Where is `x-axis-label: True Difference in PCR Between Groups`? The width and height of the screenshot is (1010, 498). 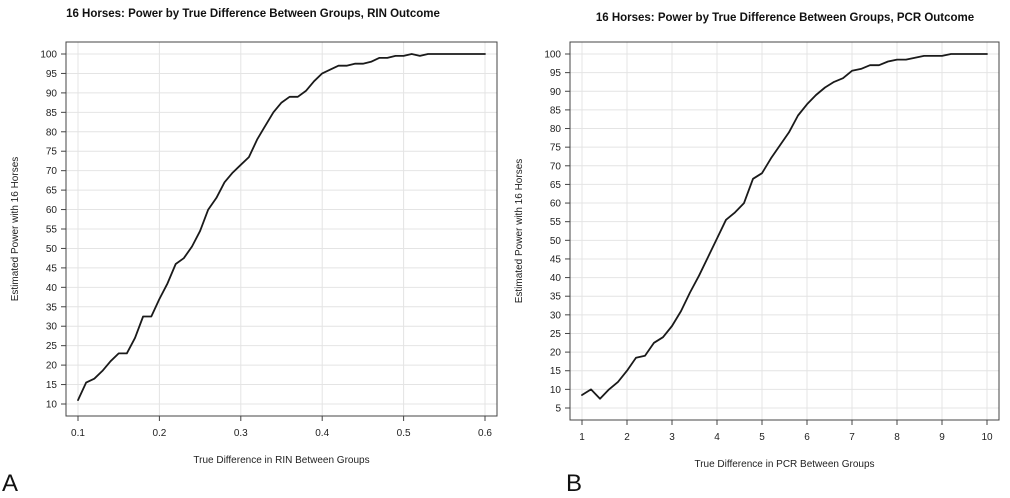
x-axis-label: True Difference in PCR Between Groups is located at coordinates (784, 464).